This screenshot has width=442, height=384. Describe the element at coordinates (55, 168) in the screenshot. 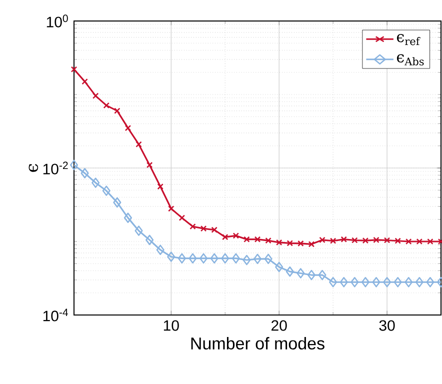

I see `y-tick-label: 10$^{-2}$` at that location.